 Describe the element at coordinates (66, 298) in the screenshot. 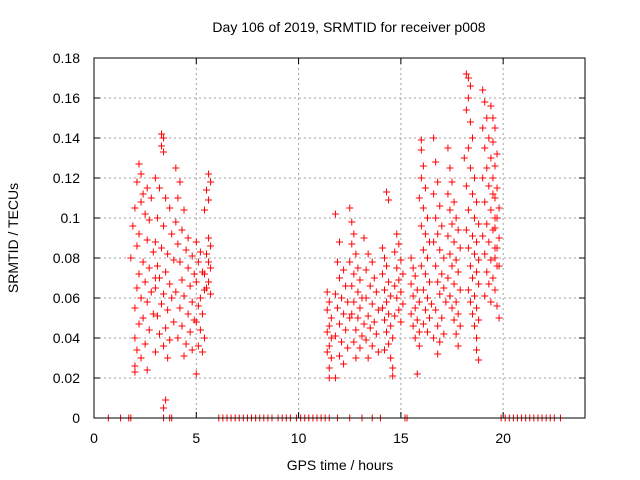

I see `y-tick-label: 0.06` at that location.